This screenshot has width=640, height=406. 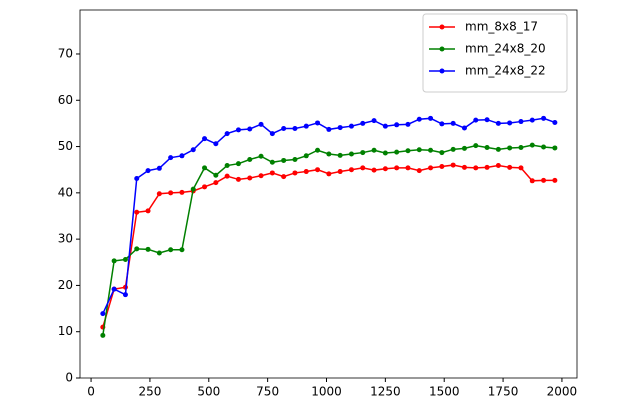 I want to click on y-tick-label: 70, so click(x=65, y=53).